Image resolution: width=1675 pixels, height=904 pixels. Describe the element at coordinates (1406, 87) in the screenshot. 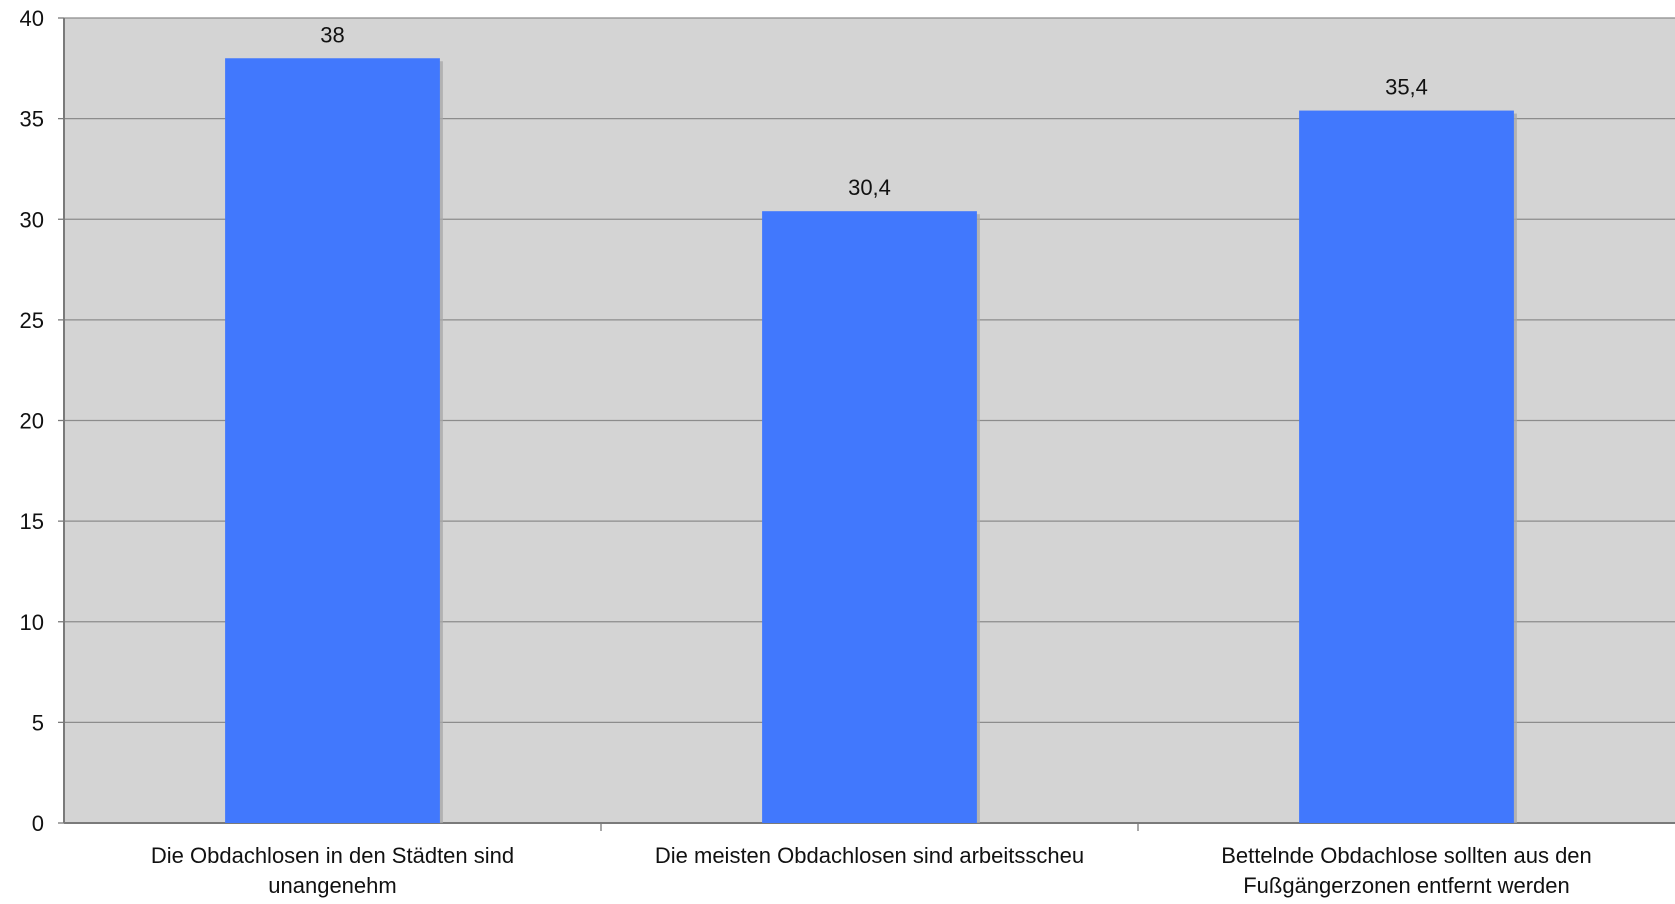

I see `data-label: 35,4` at that location.